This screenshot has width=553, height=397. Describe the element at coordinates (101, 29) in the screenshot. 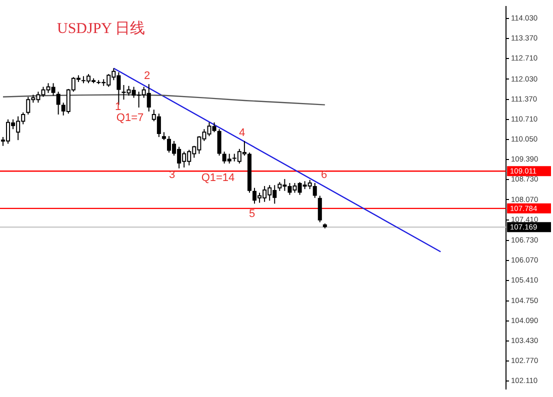

I see `text: USDJPY 日线` at that location.